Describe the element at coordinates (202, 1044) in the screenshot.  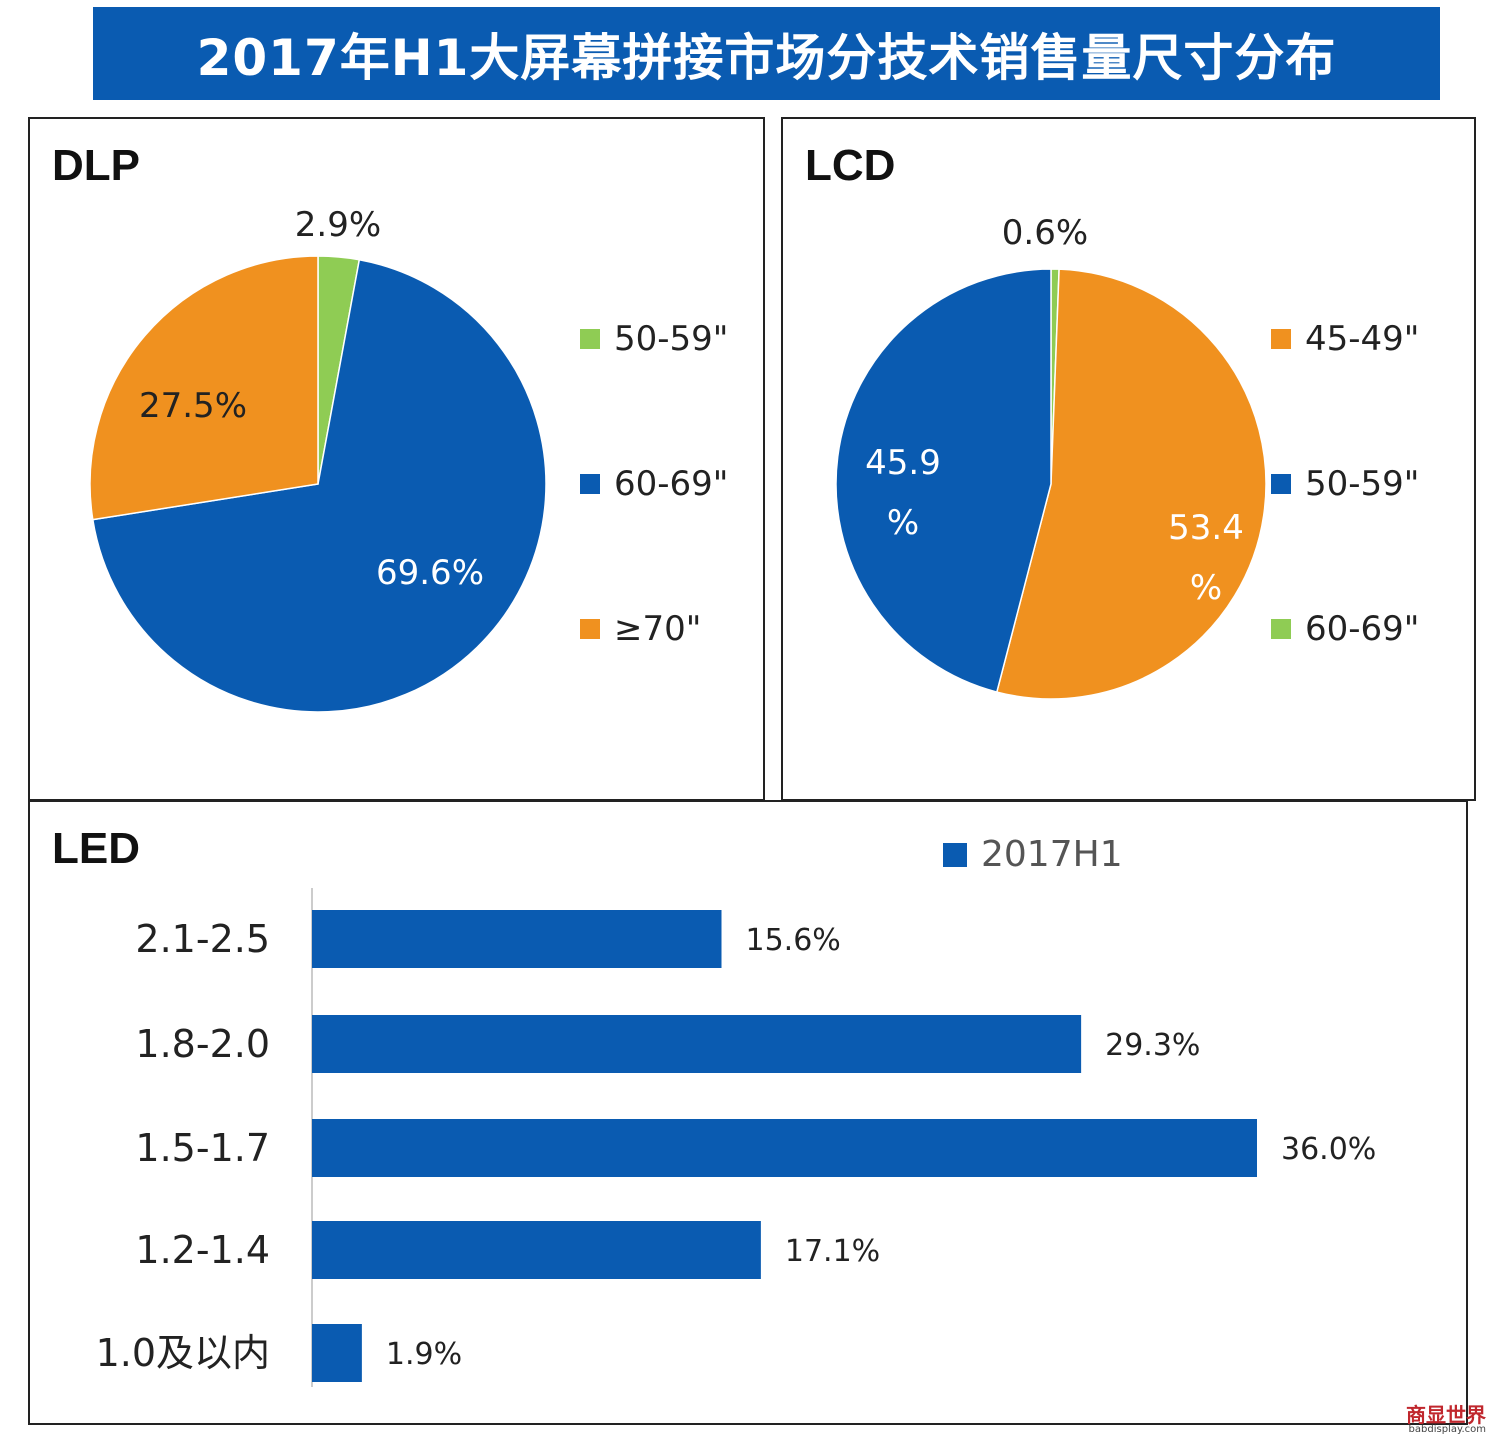
I see `led-category-label: 1.8-2.0` at that location.